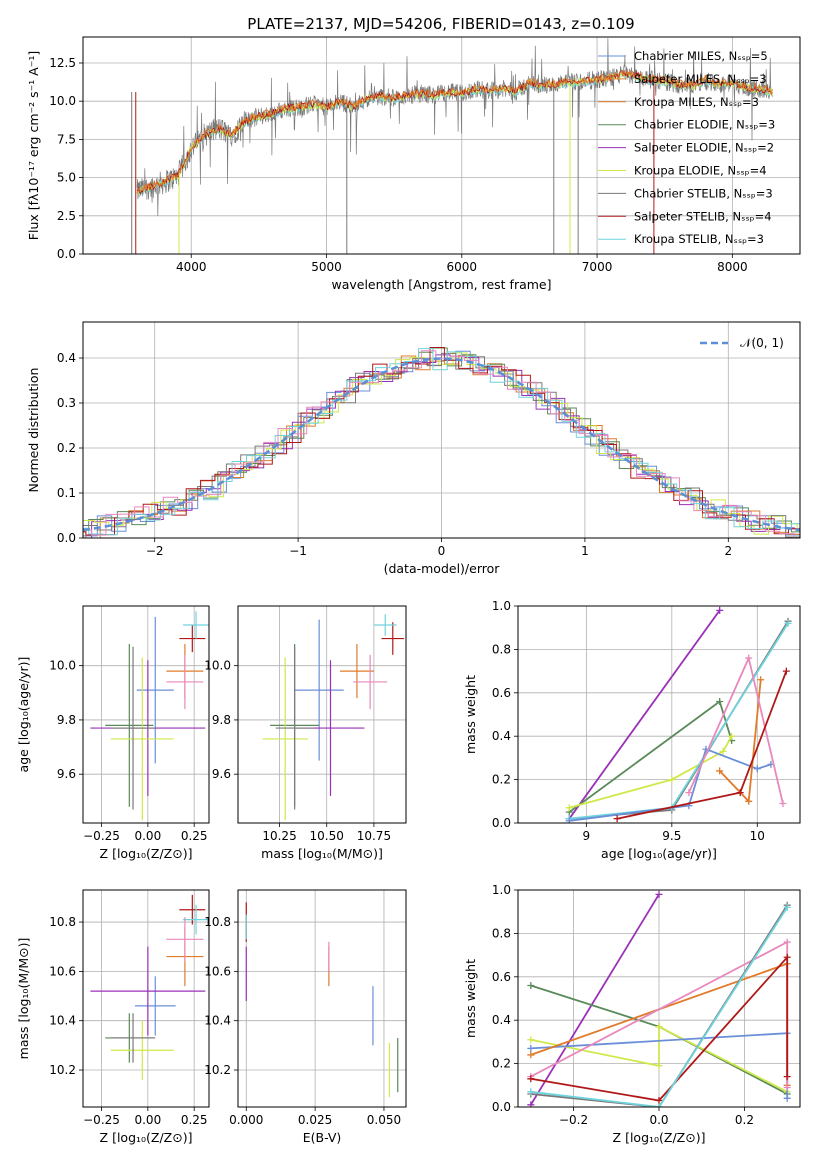 Image resolution: width=819 pixels, height=1170 pixels. What do you see at coordinates (742, 343) in the screenshot?
I see `legend: 𝒩(0, 1)` at bounding box center [742, 343].